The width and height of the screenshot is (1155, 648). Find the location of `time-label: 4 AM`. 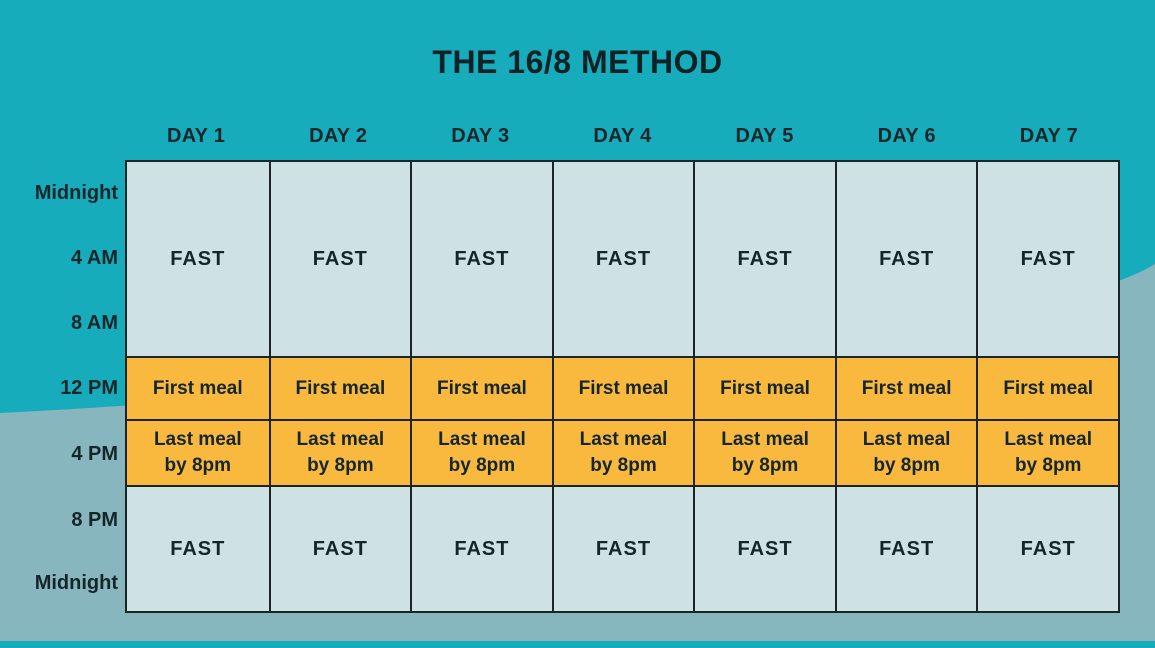

time-label: 4 AM is located at coordinates (94, 257).